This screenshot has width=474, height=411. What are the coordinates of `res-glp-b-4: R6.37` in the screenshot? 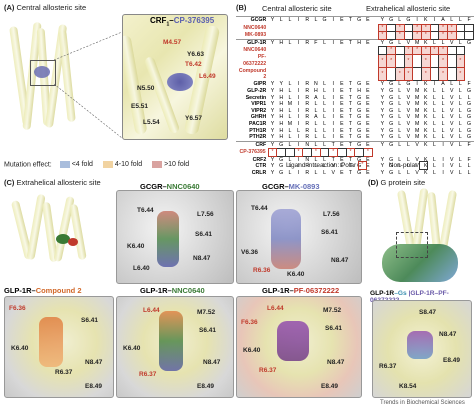 It's located at (148, 374).